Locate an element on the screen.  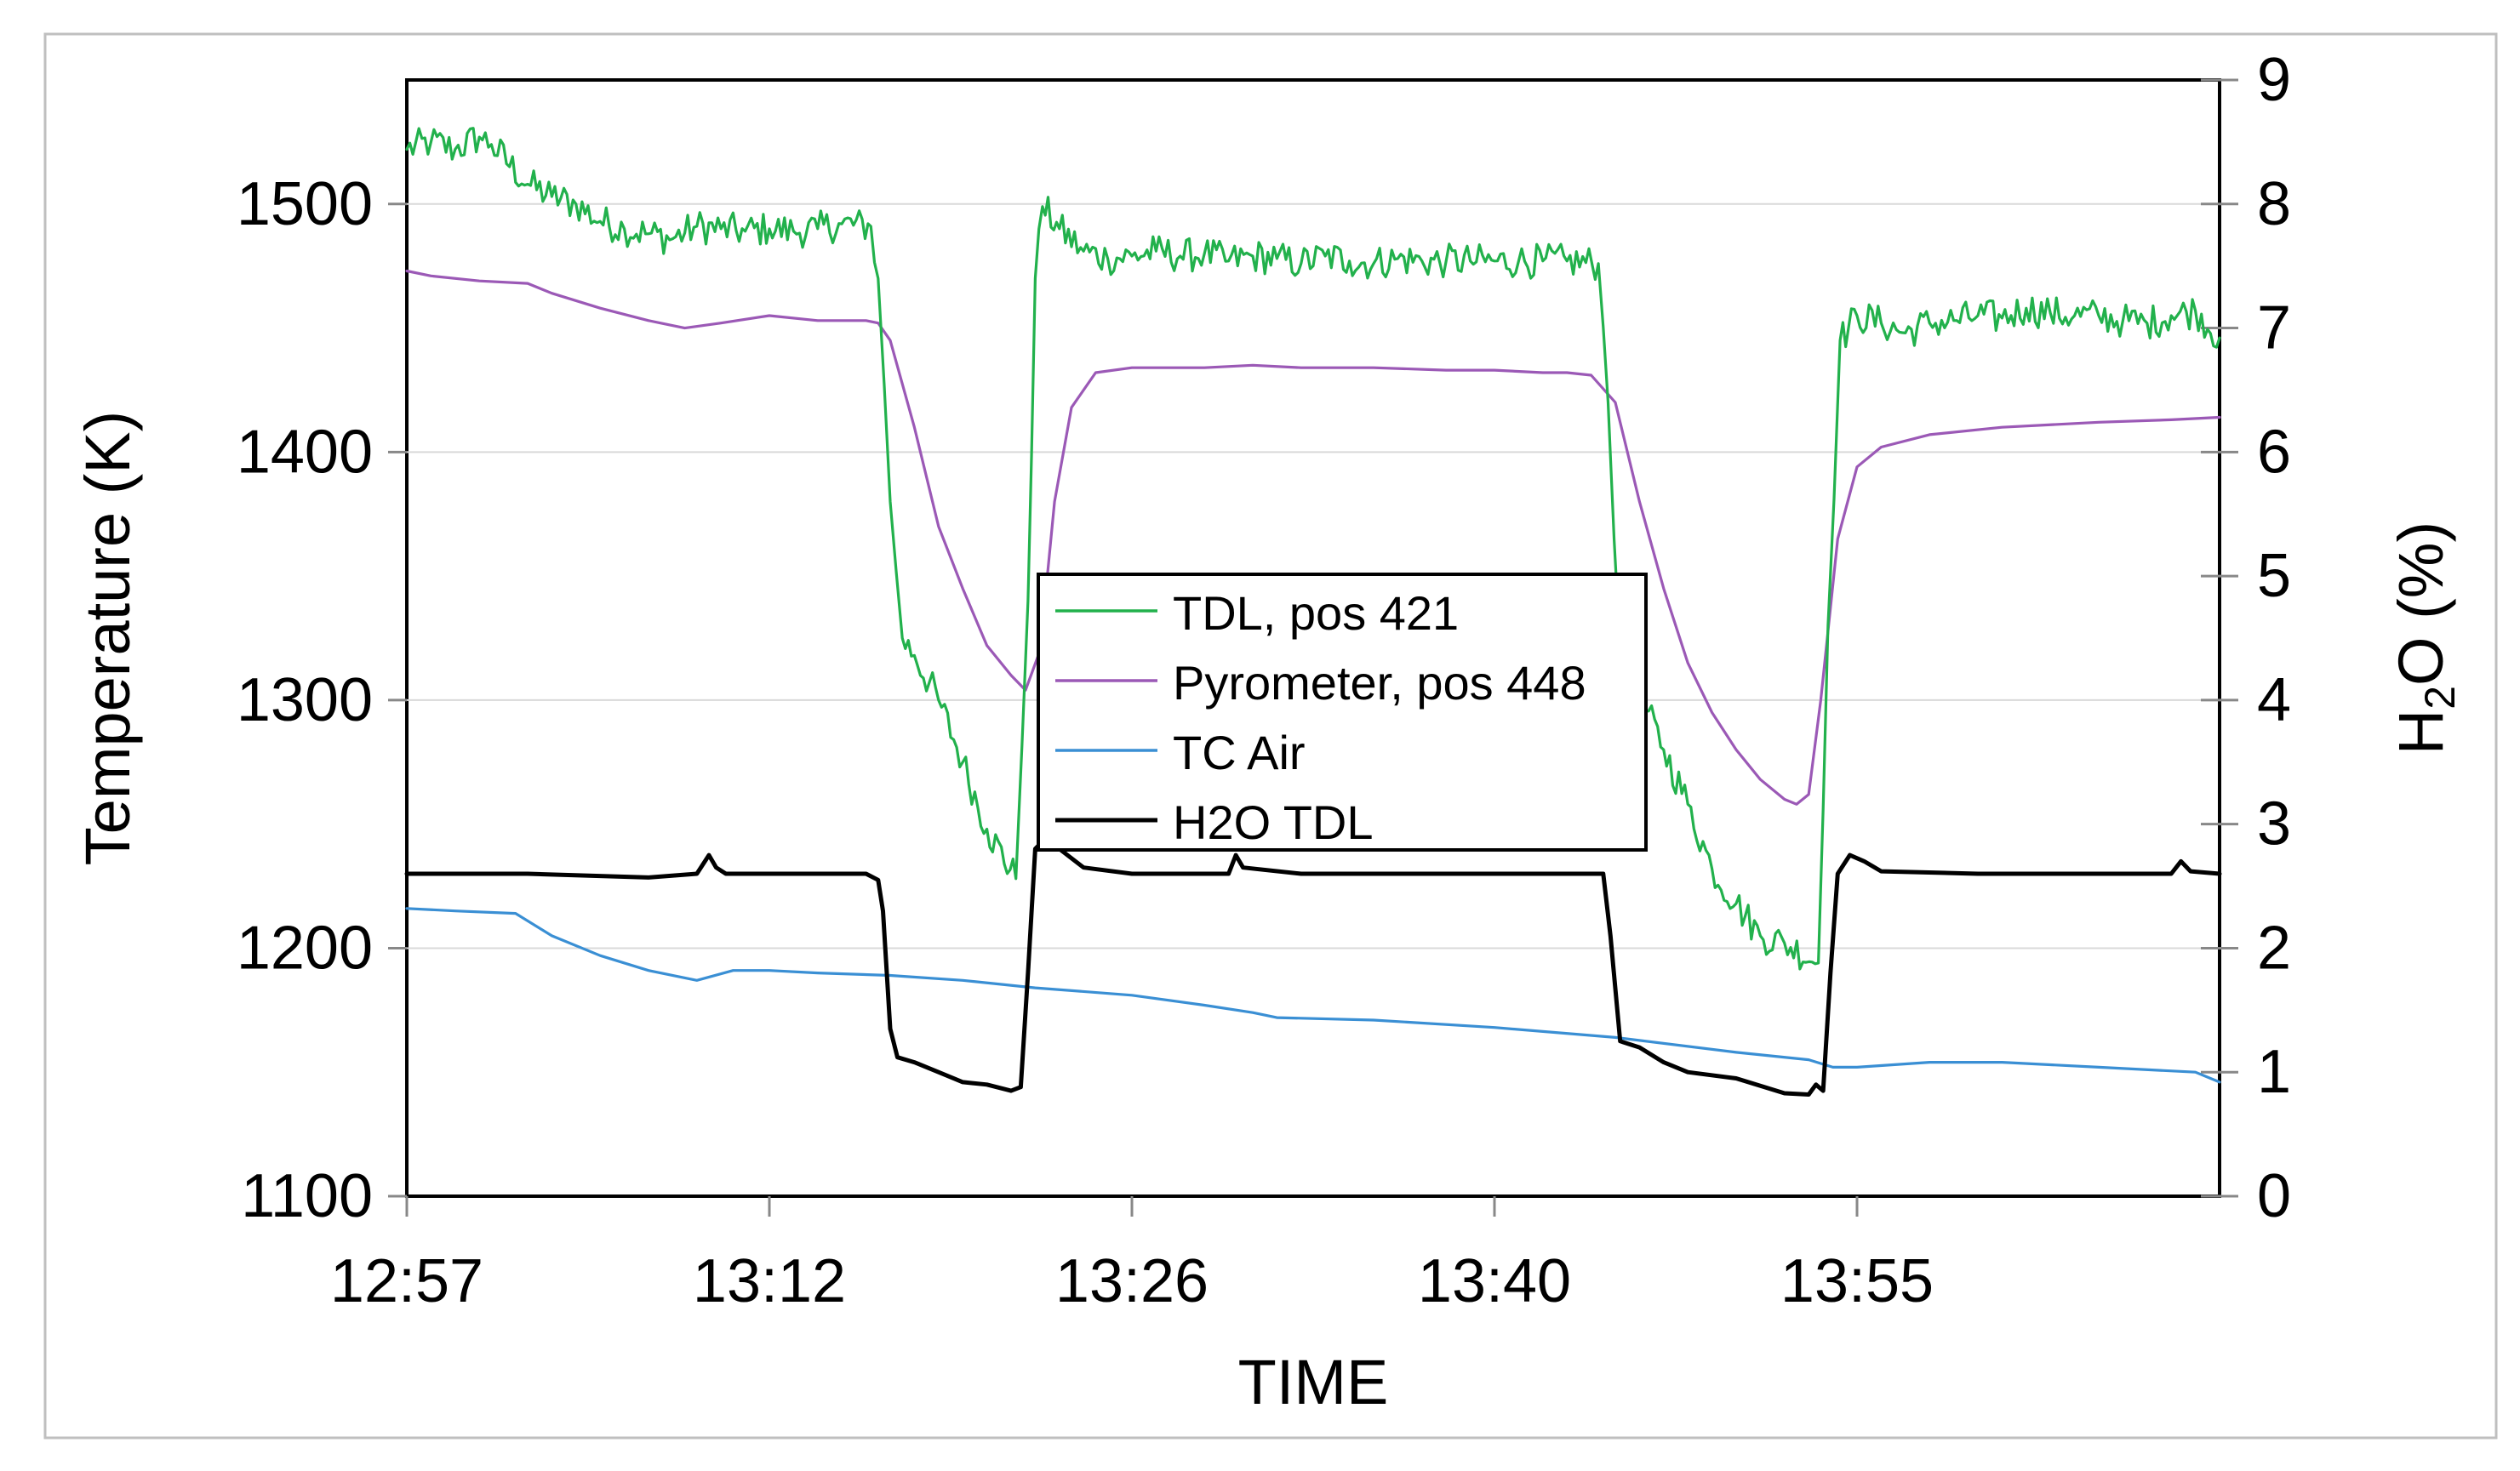
y-tick-label: 1300 is located at coordinates (305, 700).